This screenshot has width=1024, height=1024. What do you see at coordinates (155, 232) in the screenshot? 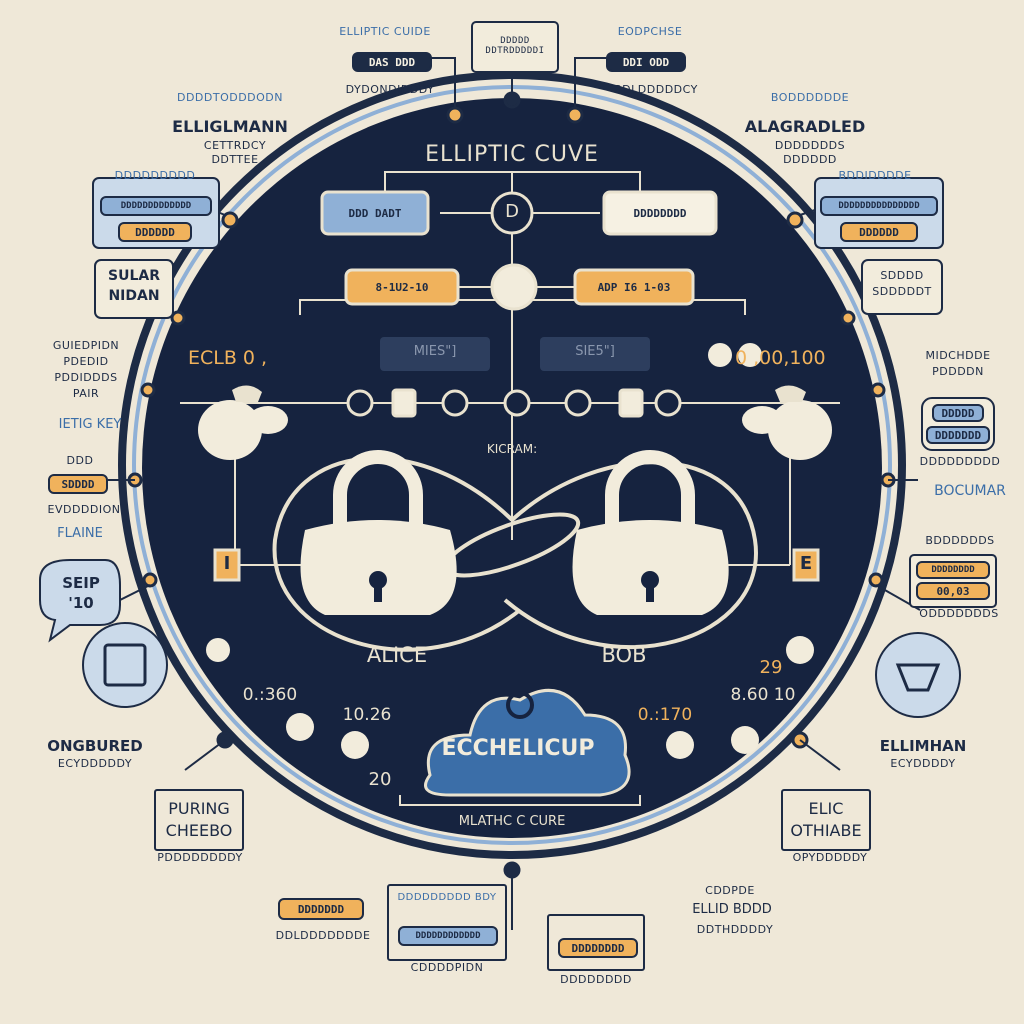
I see `left-orange-label: DDDDDD` at bounding box center [155, 232].